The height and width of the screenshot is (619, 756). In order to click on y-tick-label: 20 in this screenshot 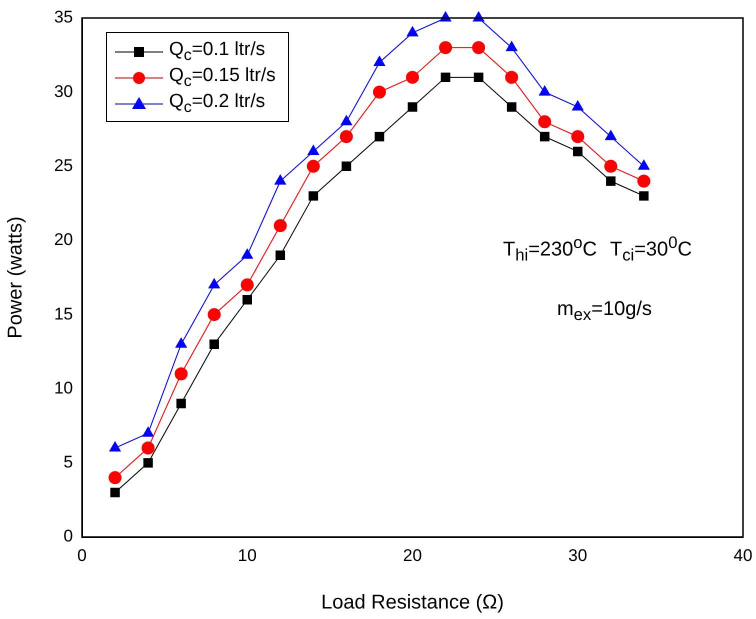, I will do `click(63, 240)`.